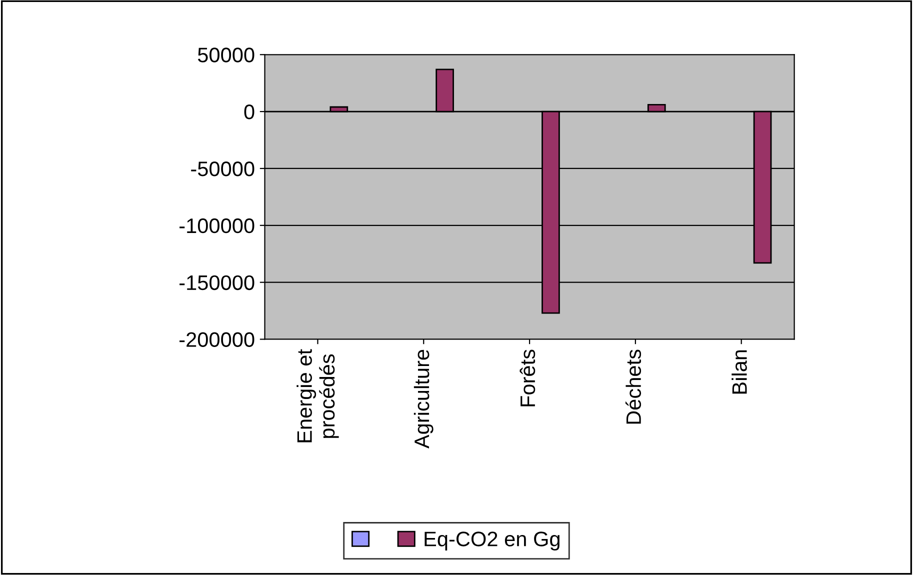  What do you see at coordinates (424, 399) in the screenshot?
I see `x-tick-label: Agriculture` at bounding box center [424, 399].